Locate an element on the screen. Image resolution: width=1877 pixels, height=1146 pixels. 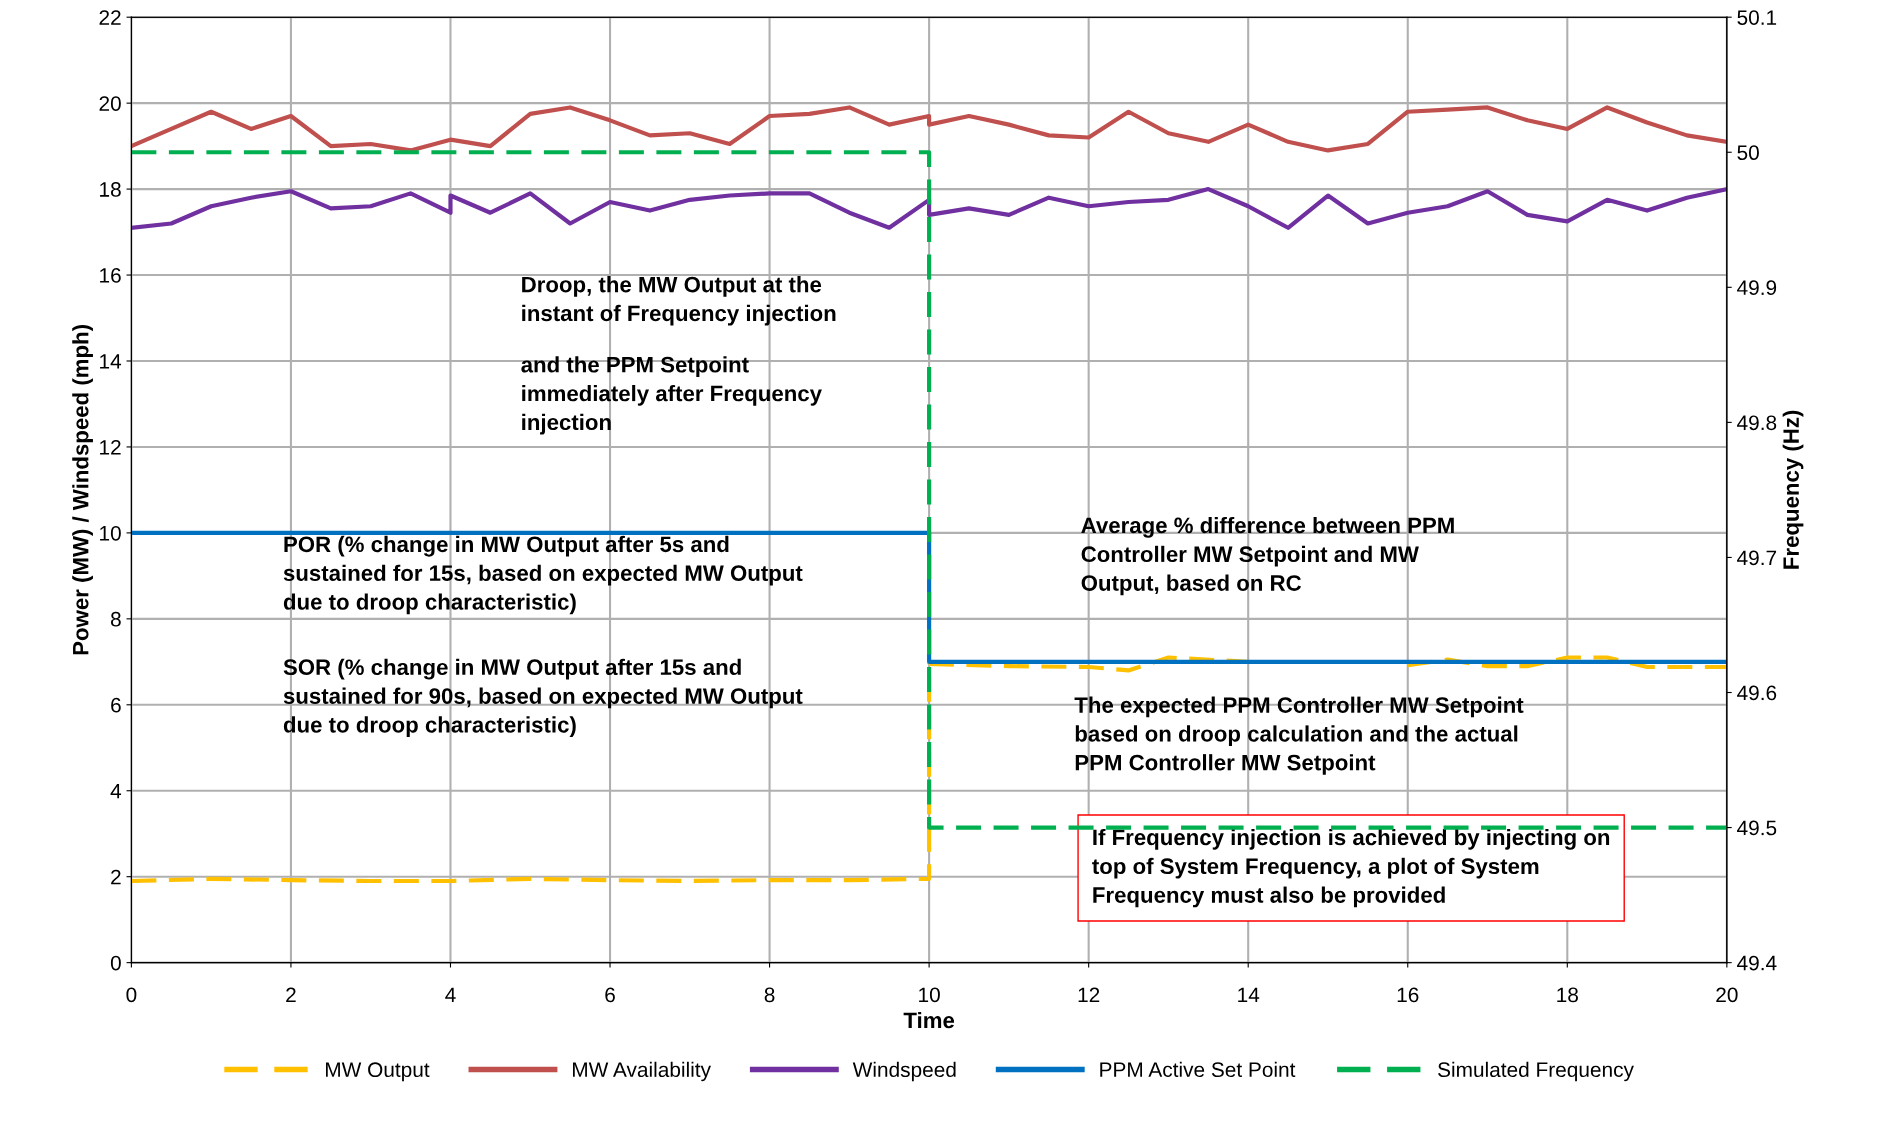
legend-label: Windspeed is located at coordinates (904, 1071).